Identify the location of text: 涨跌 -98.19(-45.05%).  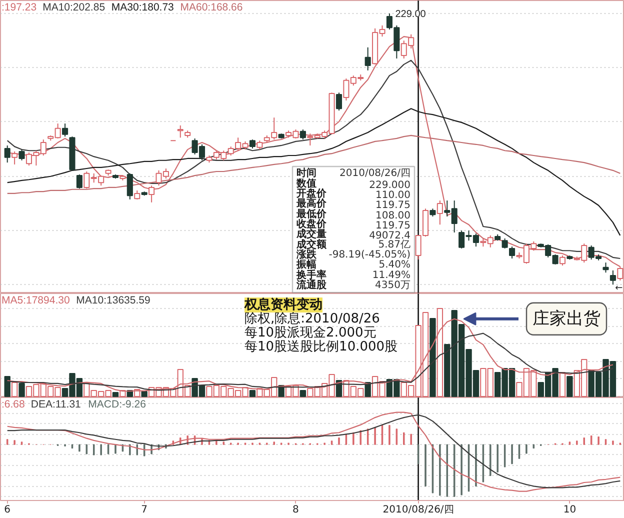
(353, 254).